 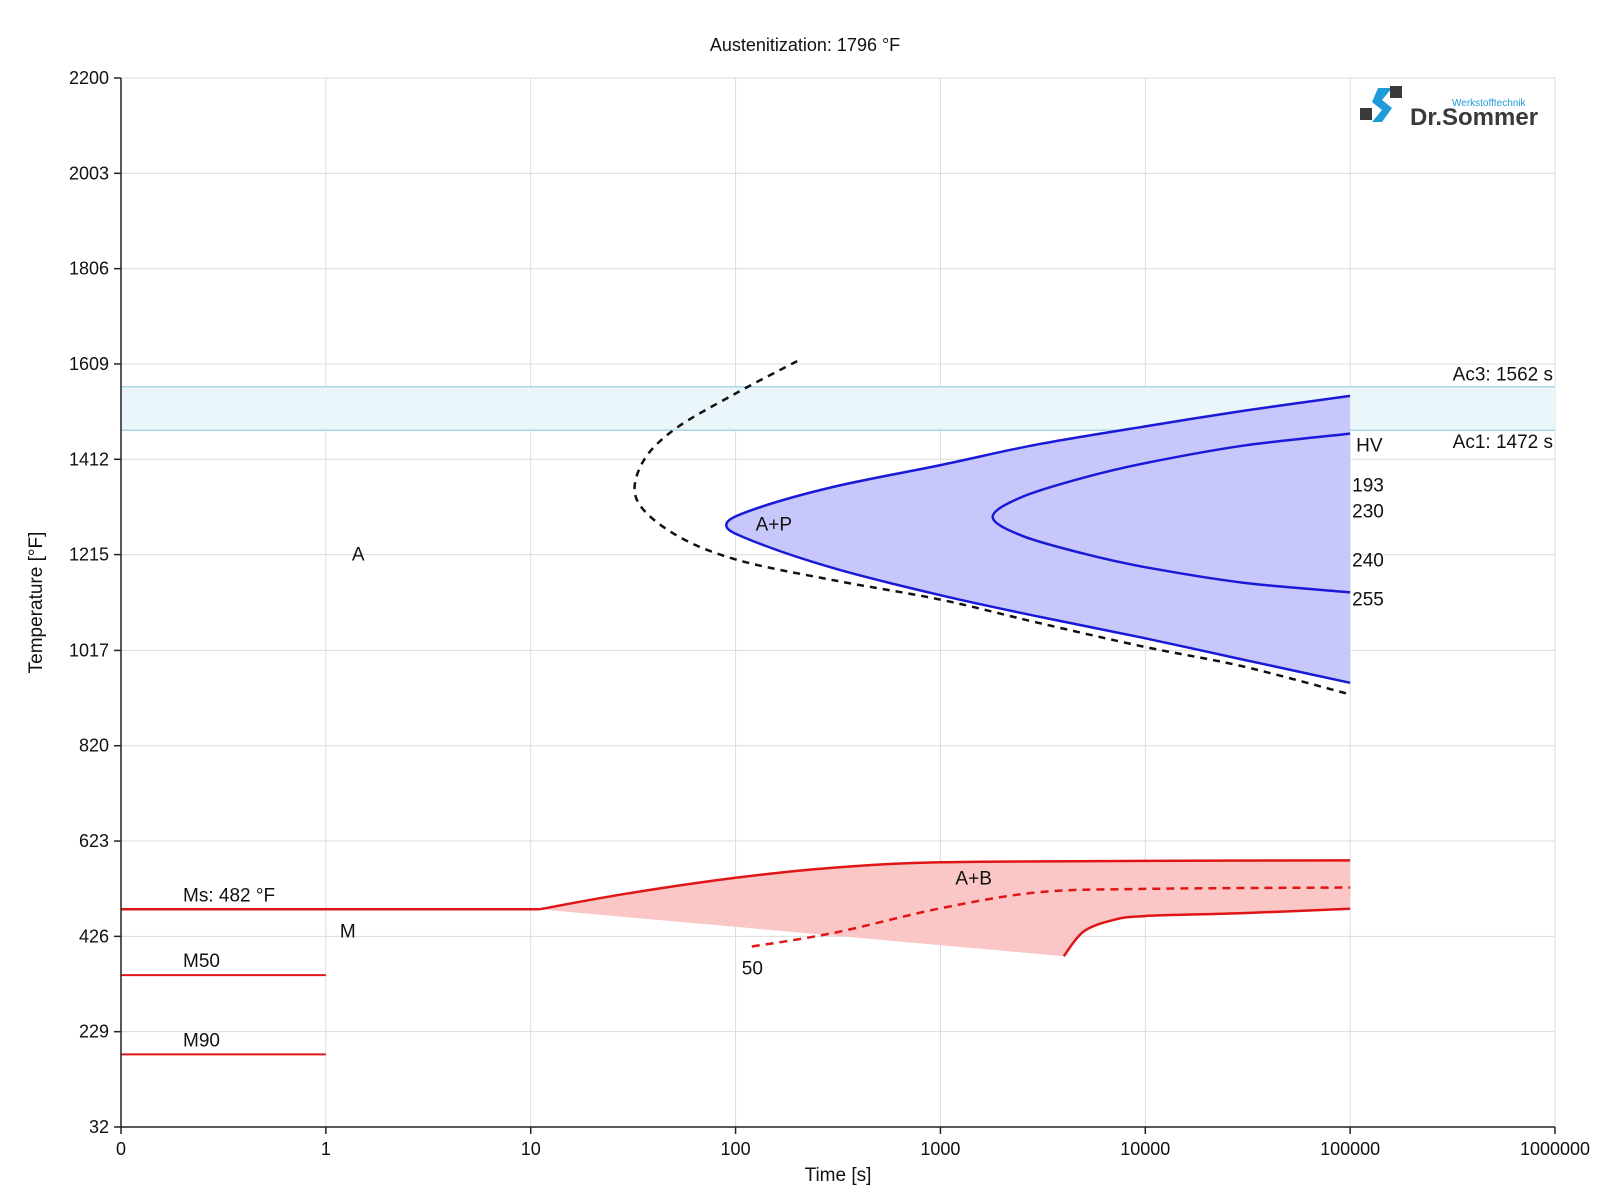 I want to click on hardness-value: 193, so click(x=1368, y=485).